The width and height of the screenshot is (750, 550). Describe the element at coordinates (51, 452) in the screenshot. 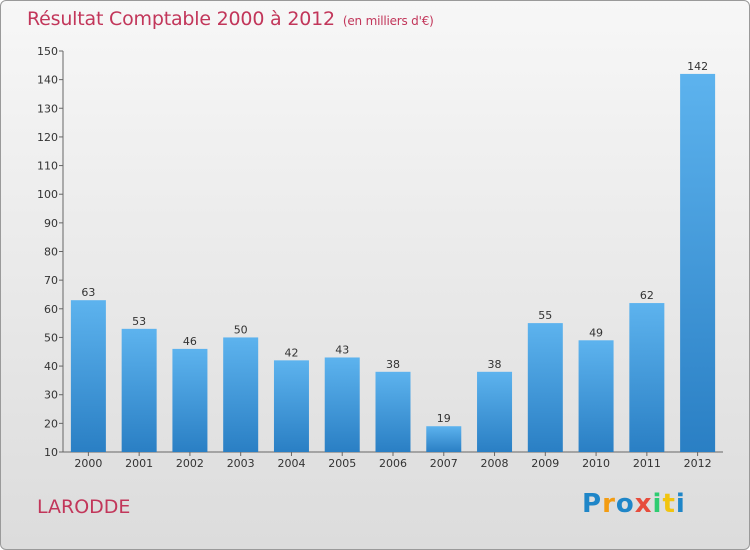

I see `y-tick-label: 10` at that location.